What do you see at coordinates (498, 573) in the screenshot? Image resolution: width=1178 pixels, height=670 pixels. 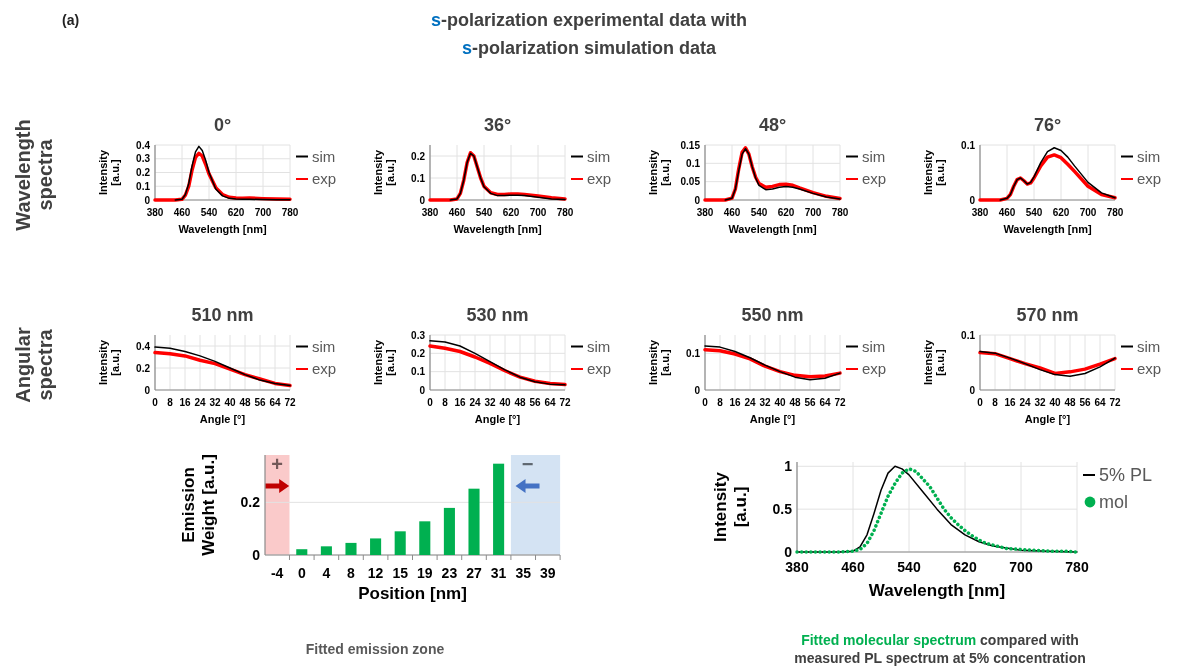 I see `x-tick-label: 31` at bounding box center [498, 573].